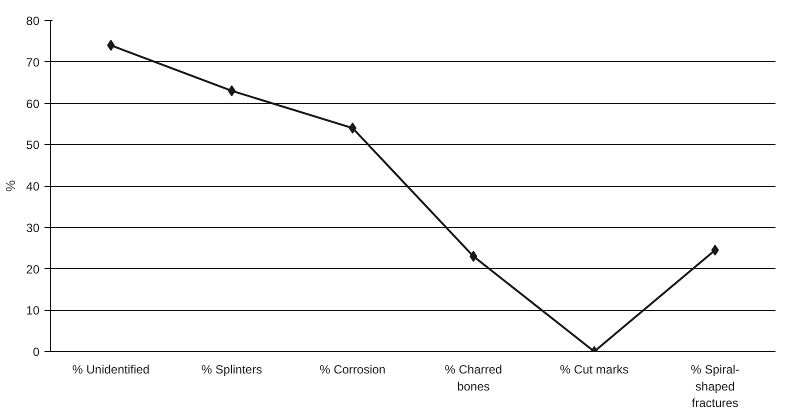 The image size is (795, 413). What do you see at coordinates (33, 145) in the screenshot?
I see `y-tick-label: 50` at bounding box center [33, 145].